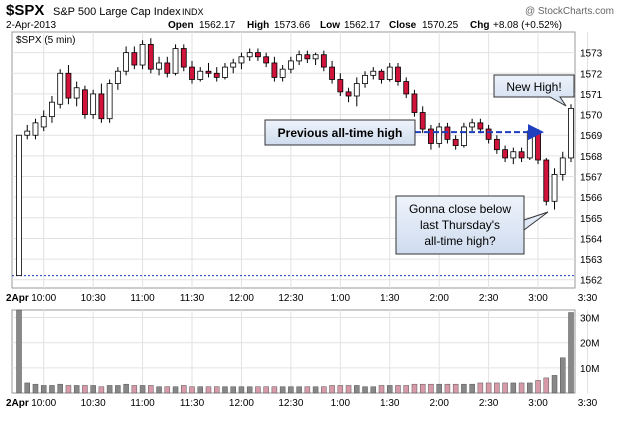 This screenshot has width=620, height=422. What do you see at coordinates (117, 12) in the screenshot?
I see `index-name: S&P 500 Large Cap Index` at bounding box center [117, 12].